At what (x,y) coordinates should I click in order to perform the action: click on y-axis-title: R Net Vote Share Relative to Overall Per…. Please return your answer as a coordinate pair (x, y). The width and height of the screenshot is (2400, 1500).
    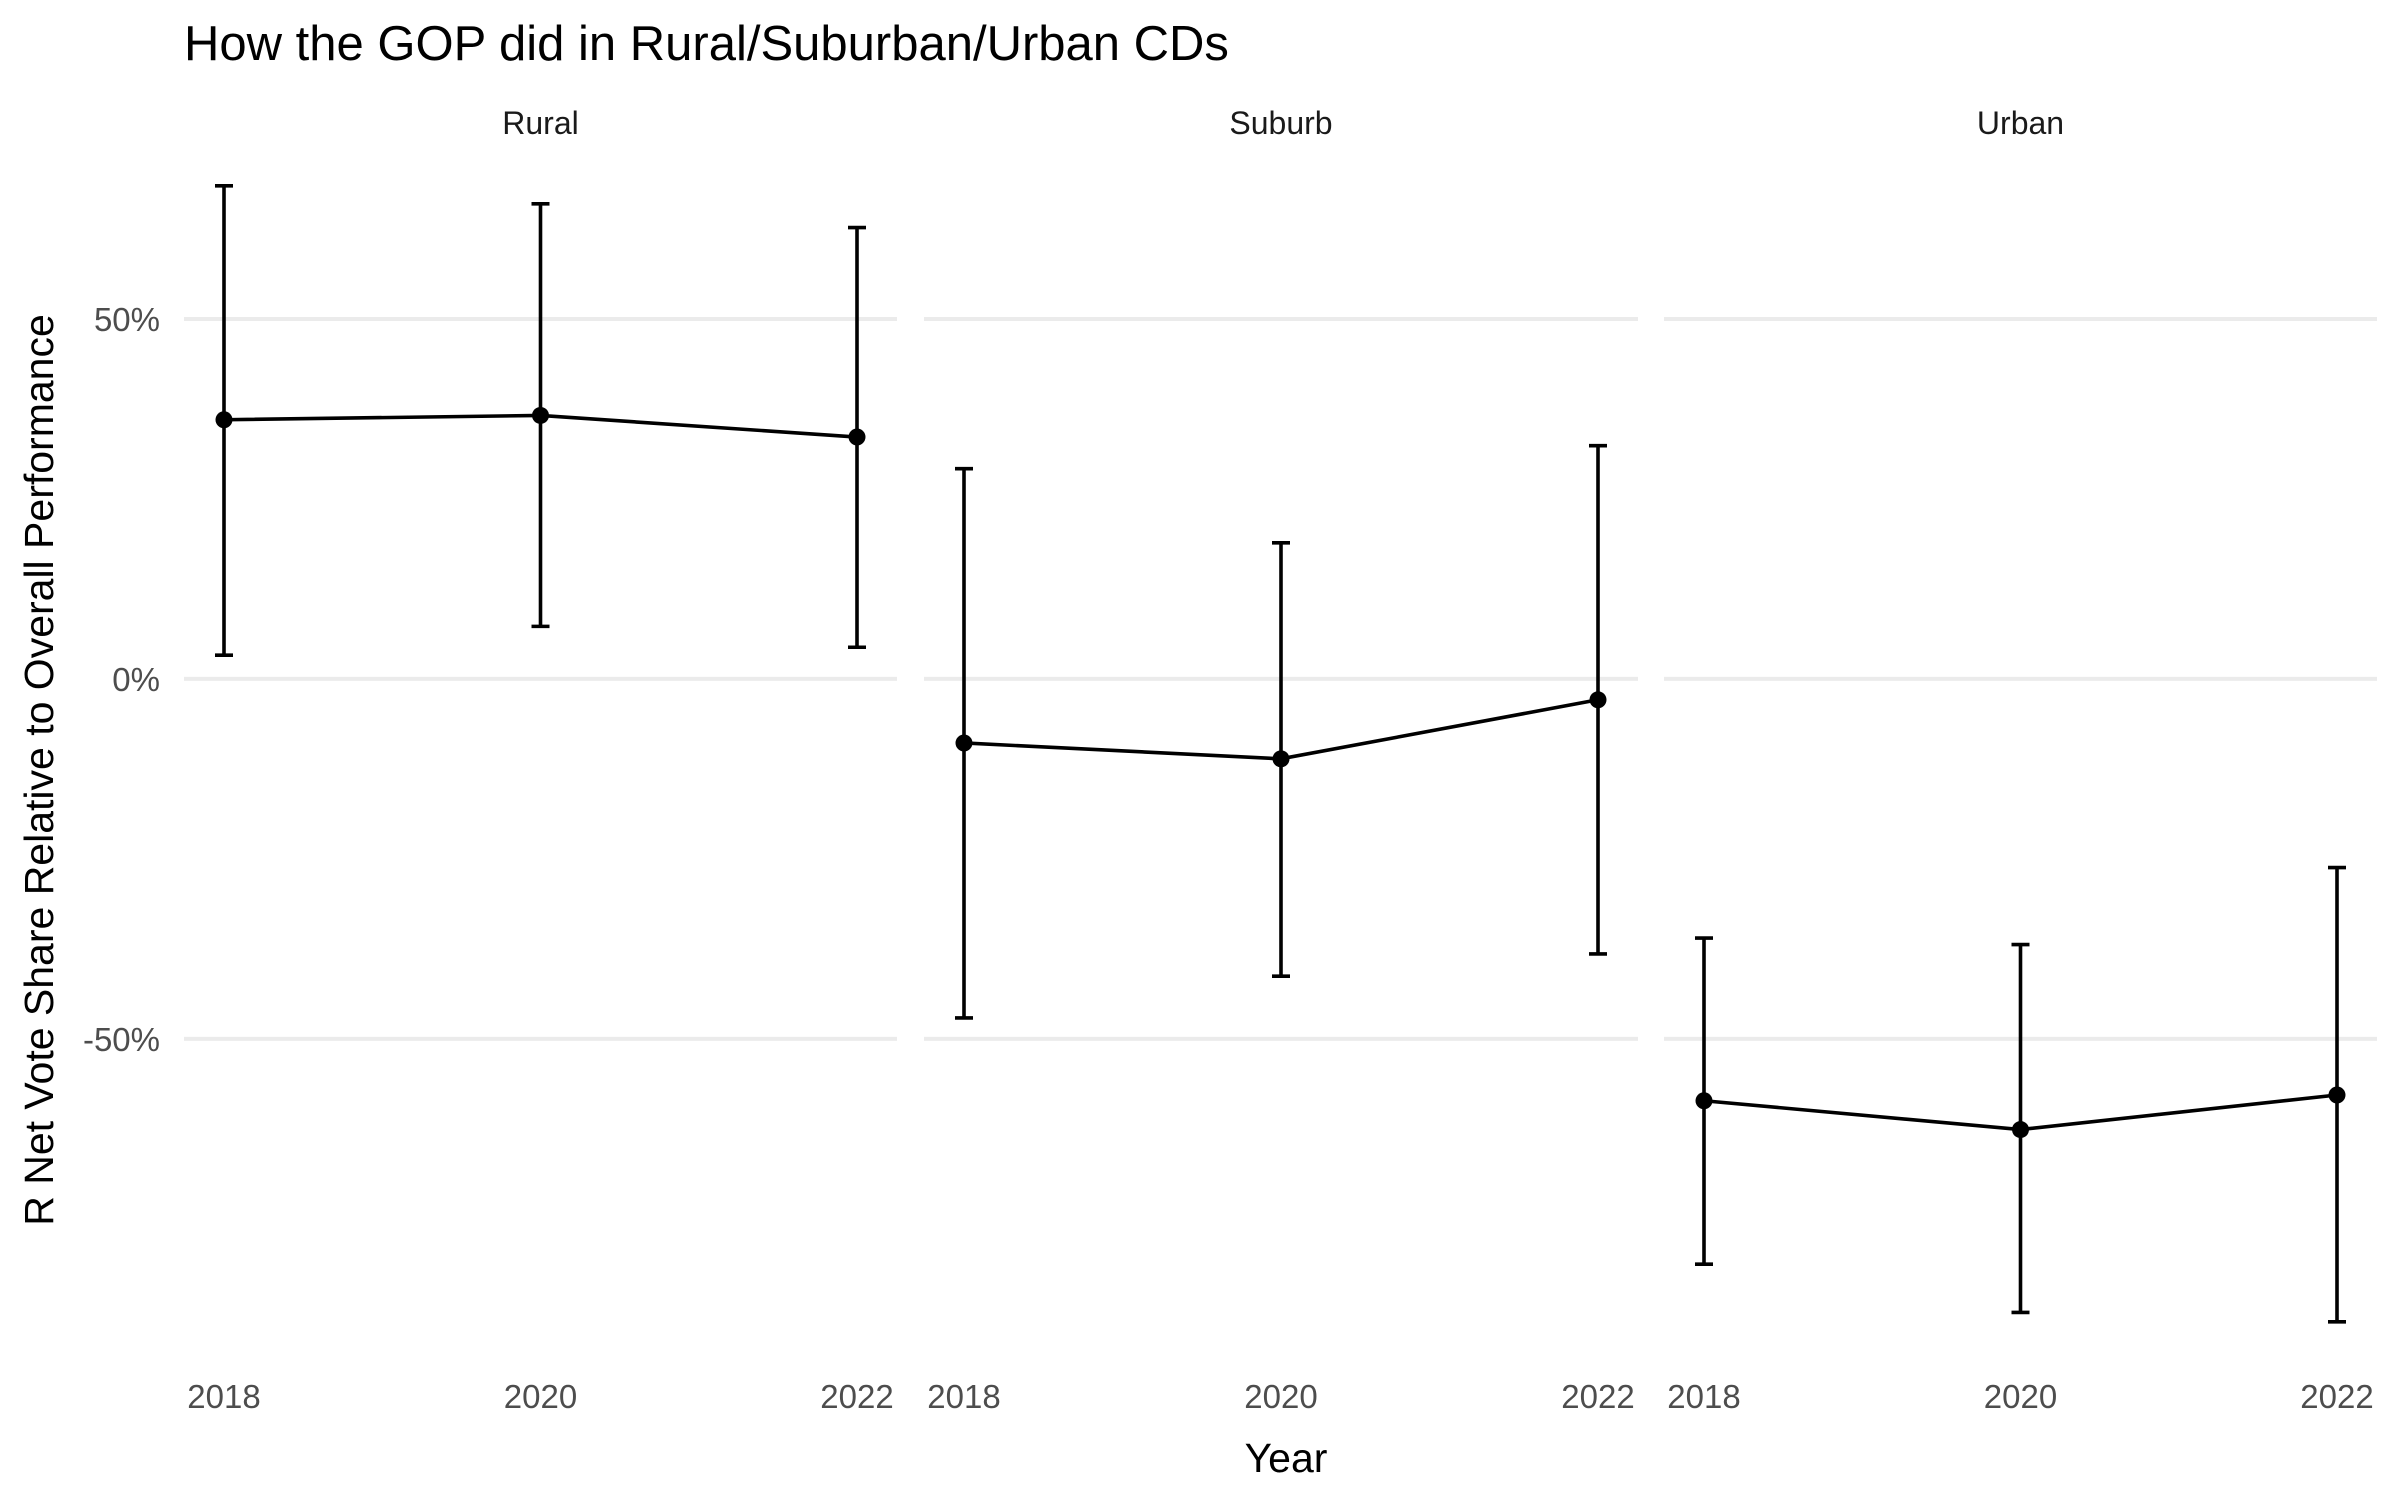
    Looking at the image, I should click on (39, 770).